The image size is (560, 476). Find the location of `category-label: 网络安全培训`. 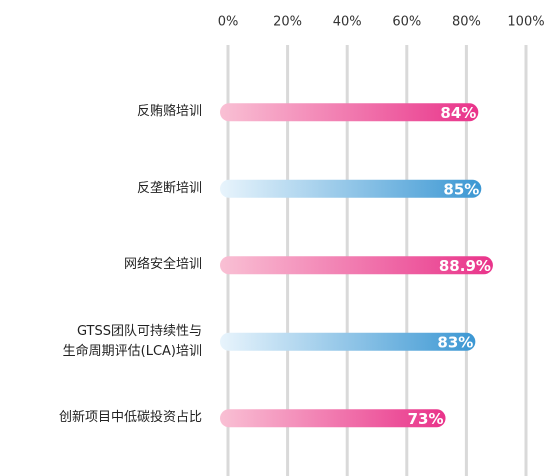

category-label: 网络安全培训 is located at coordinates (162, 265).